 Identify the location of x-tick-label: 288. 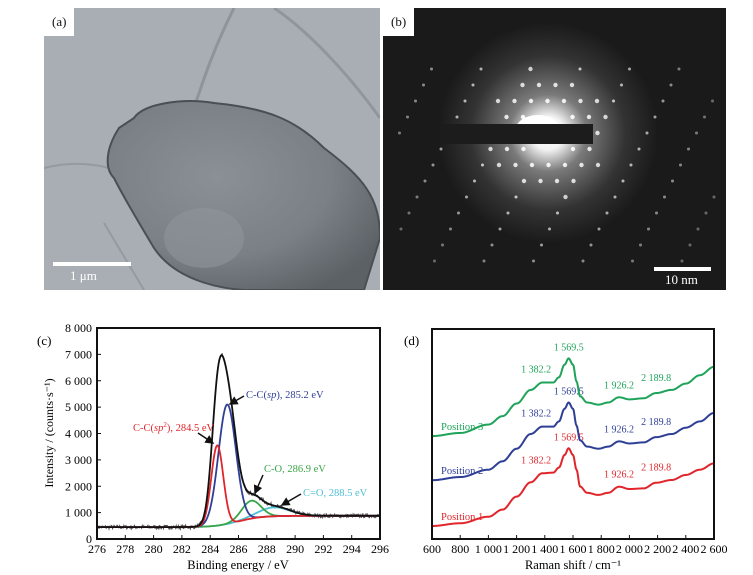
(267, 549).